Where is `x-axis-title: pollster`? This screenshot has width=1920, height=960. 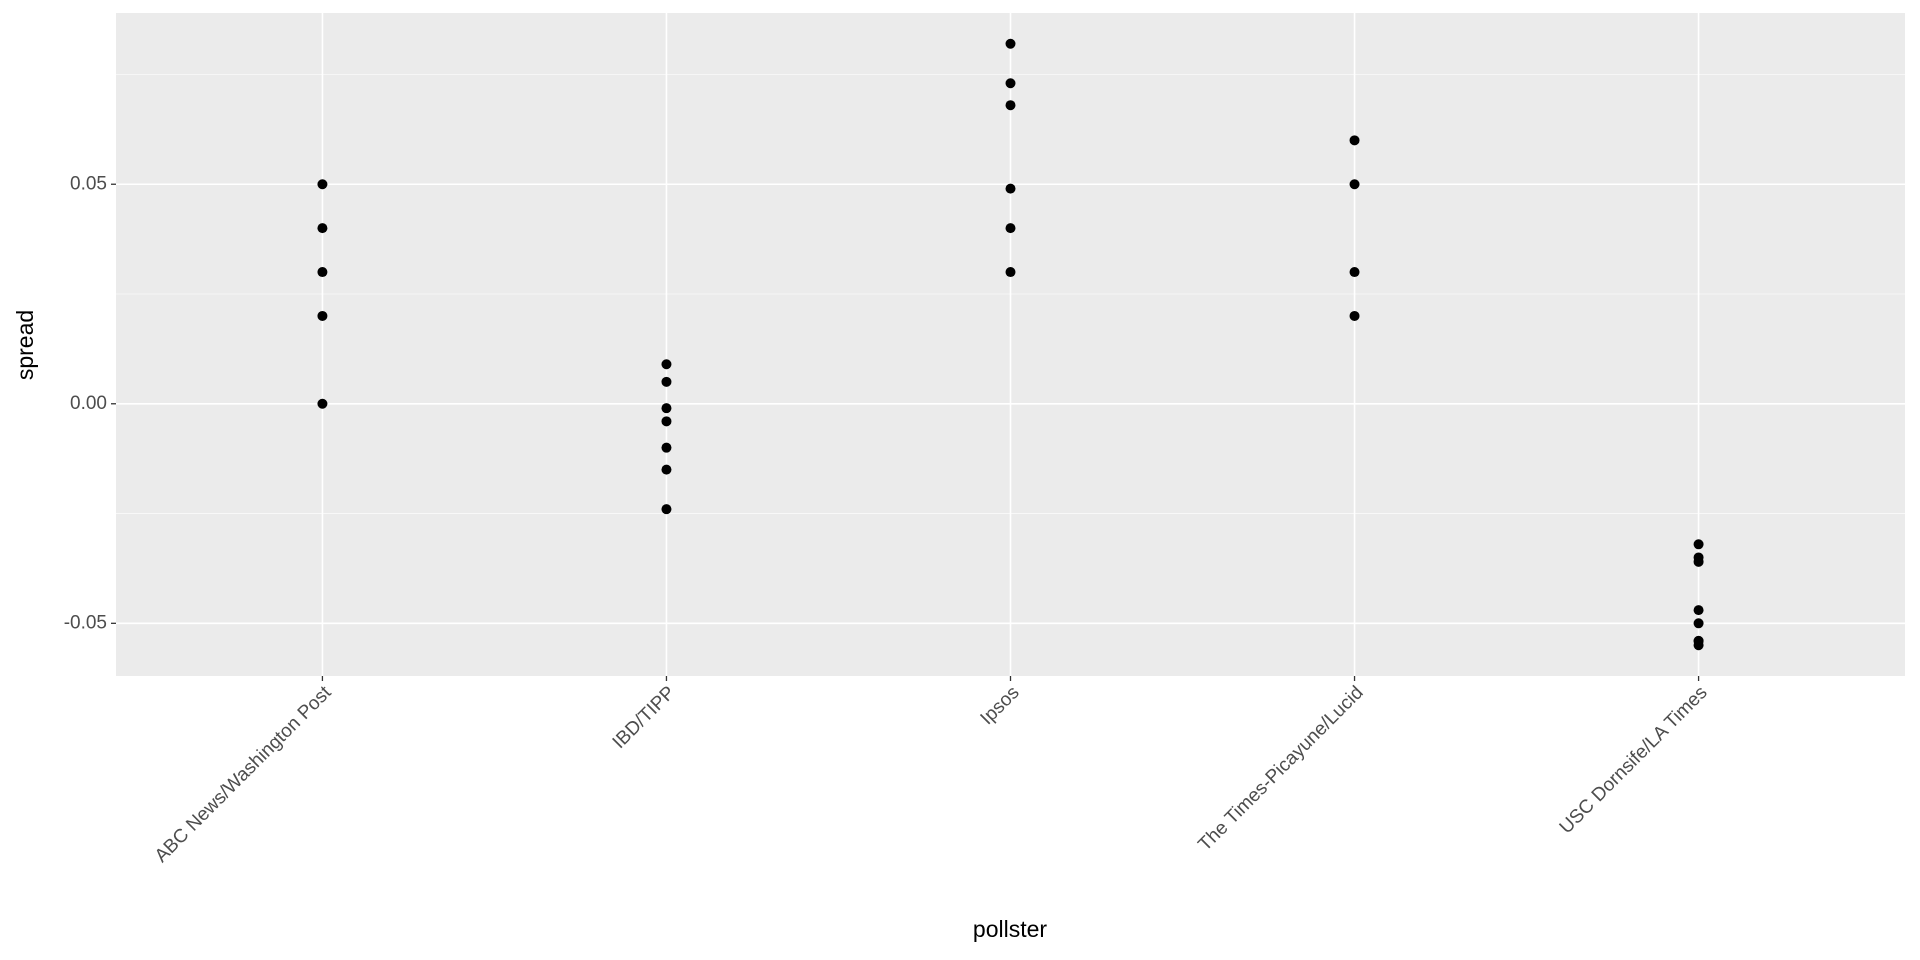
x-axis-title: pollster is located at coordinates (1010, 929).